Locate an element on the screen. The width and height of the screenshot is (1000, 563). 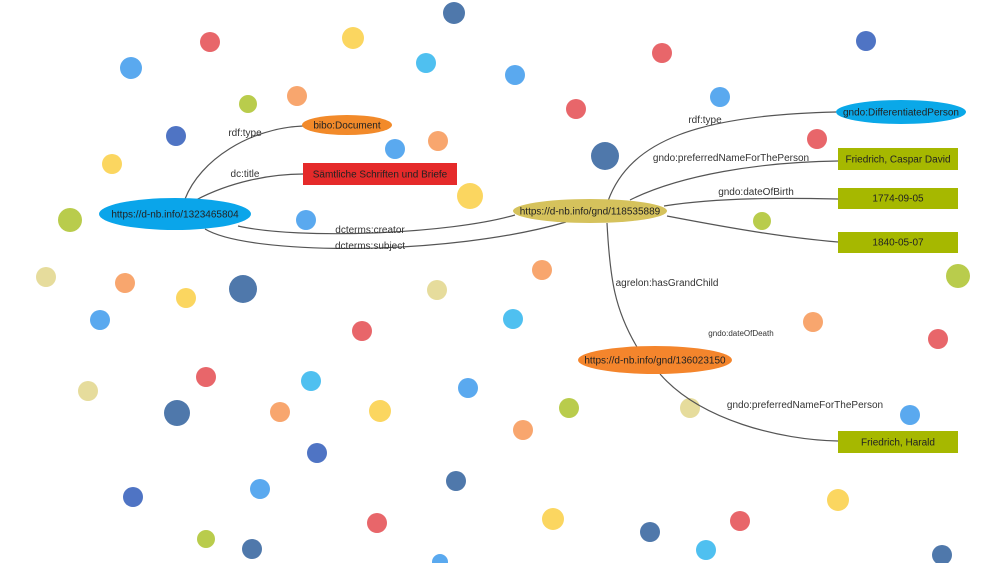
node-person-type: gndo:DifferentiatedPerson is located at coordinates (901, 112).